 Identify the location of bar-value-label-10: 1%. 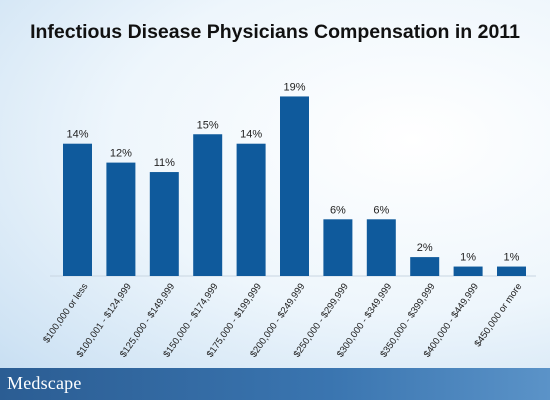
(512, 258).